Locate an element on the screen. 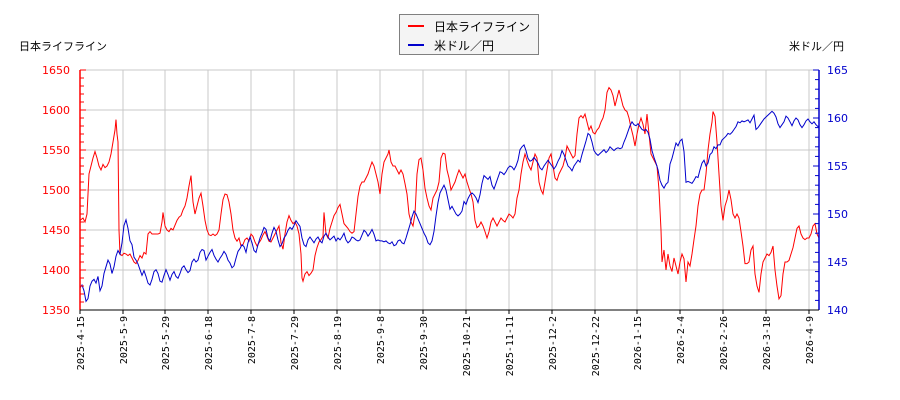 The height and width of the screenshot is (400, 900). x-tick-label: 2025-7-8 is located at coordinates (252, 340).